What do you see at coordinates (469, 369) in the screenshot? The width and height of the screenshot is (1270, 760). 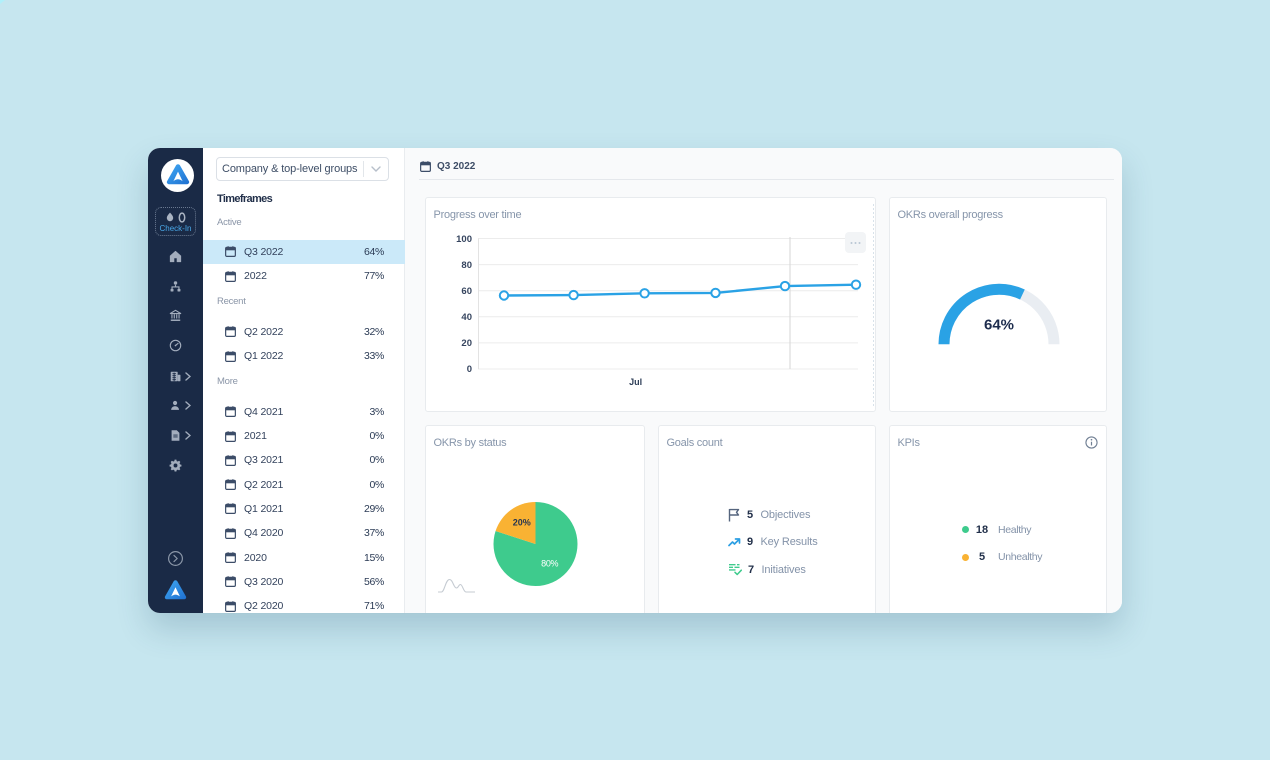 I see `svg-text: 0` at bounding box center [469, 369].